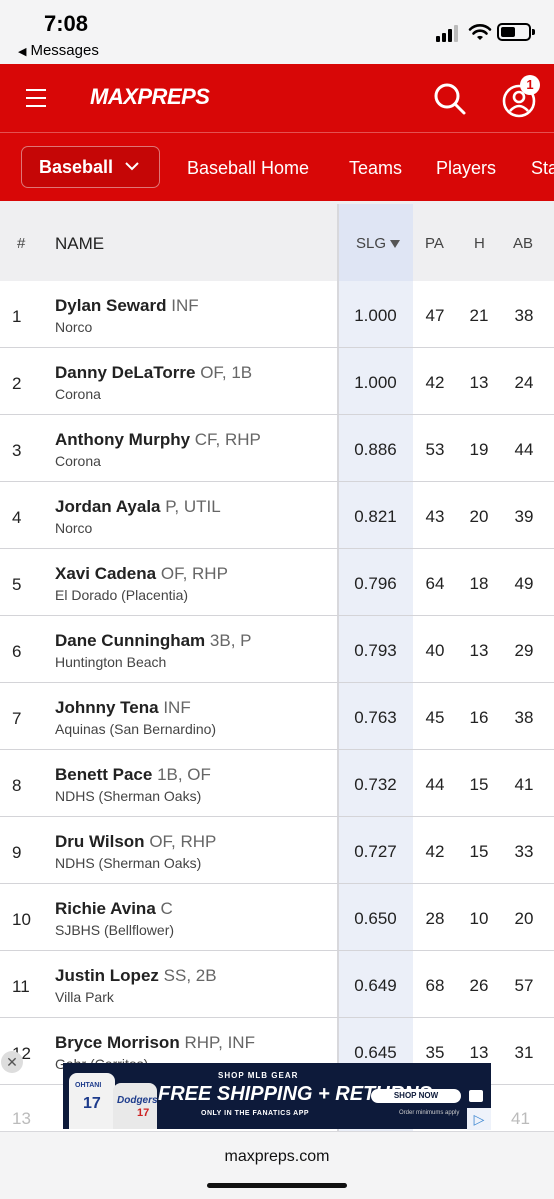 Image resolution: width=554 pixels, height=1199 pixels. I want to click on ad-top-line: SHOP MLB GEAR, so click(258, 1075).